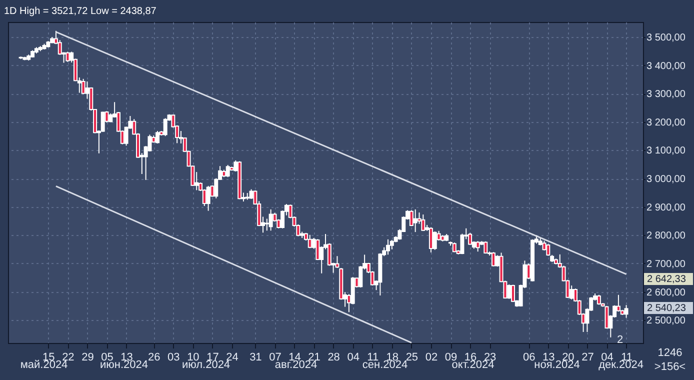 The height and width of the screenshot is (380, 694). I want to click on y-tick-label: 2 500,00, so click(666, 321).